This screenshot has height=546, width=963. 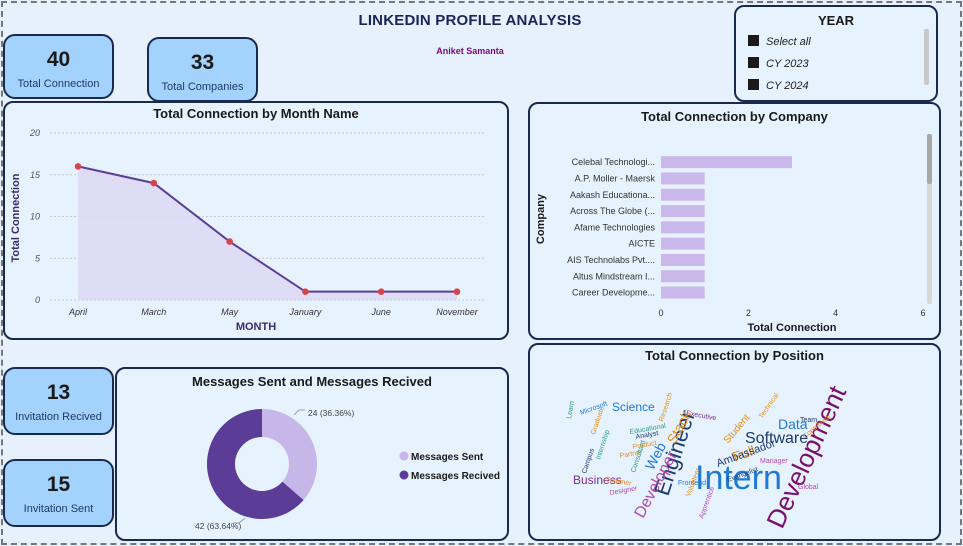 I want to click on page-title: LINKEDIN PROFILE ANALYSIS, so click(x=470, y=20).